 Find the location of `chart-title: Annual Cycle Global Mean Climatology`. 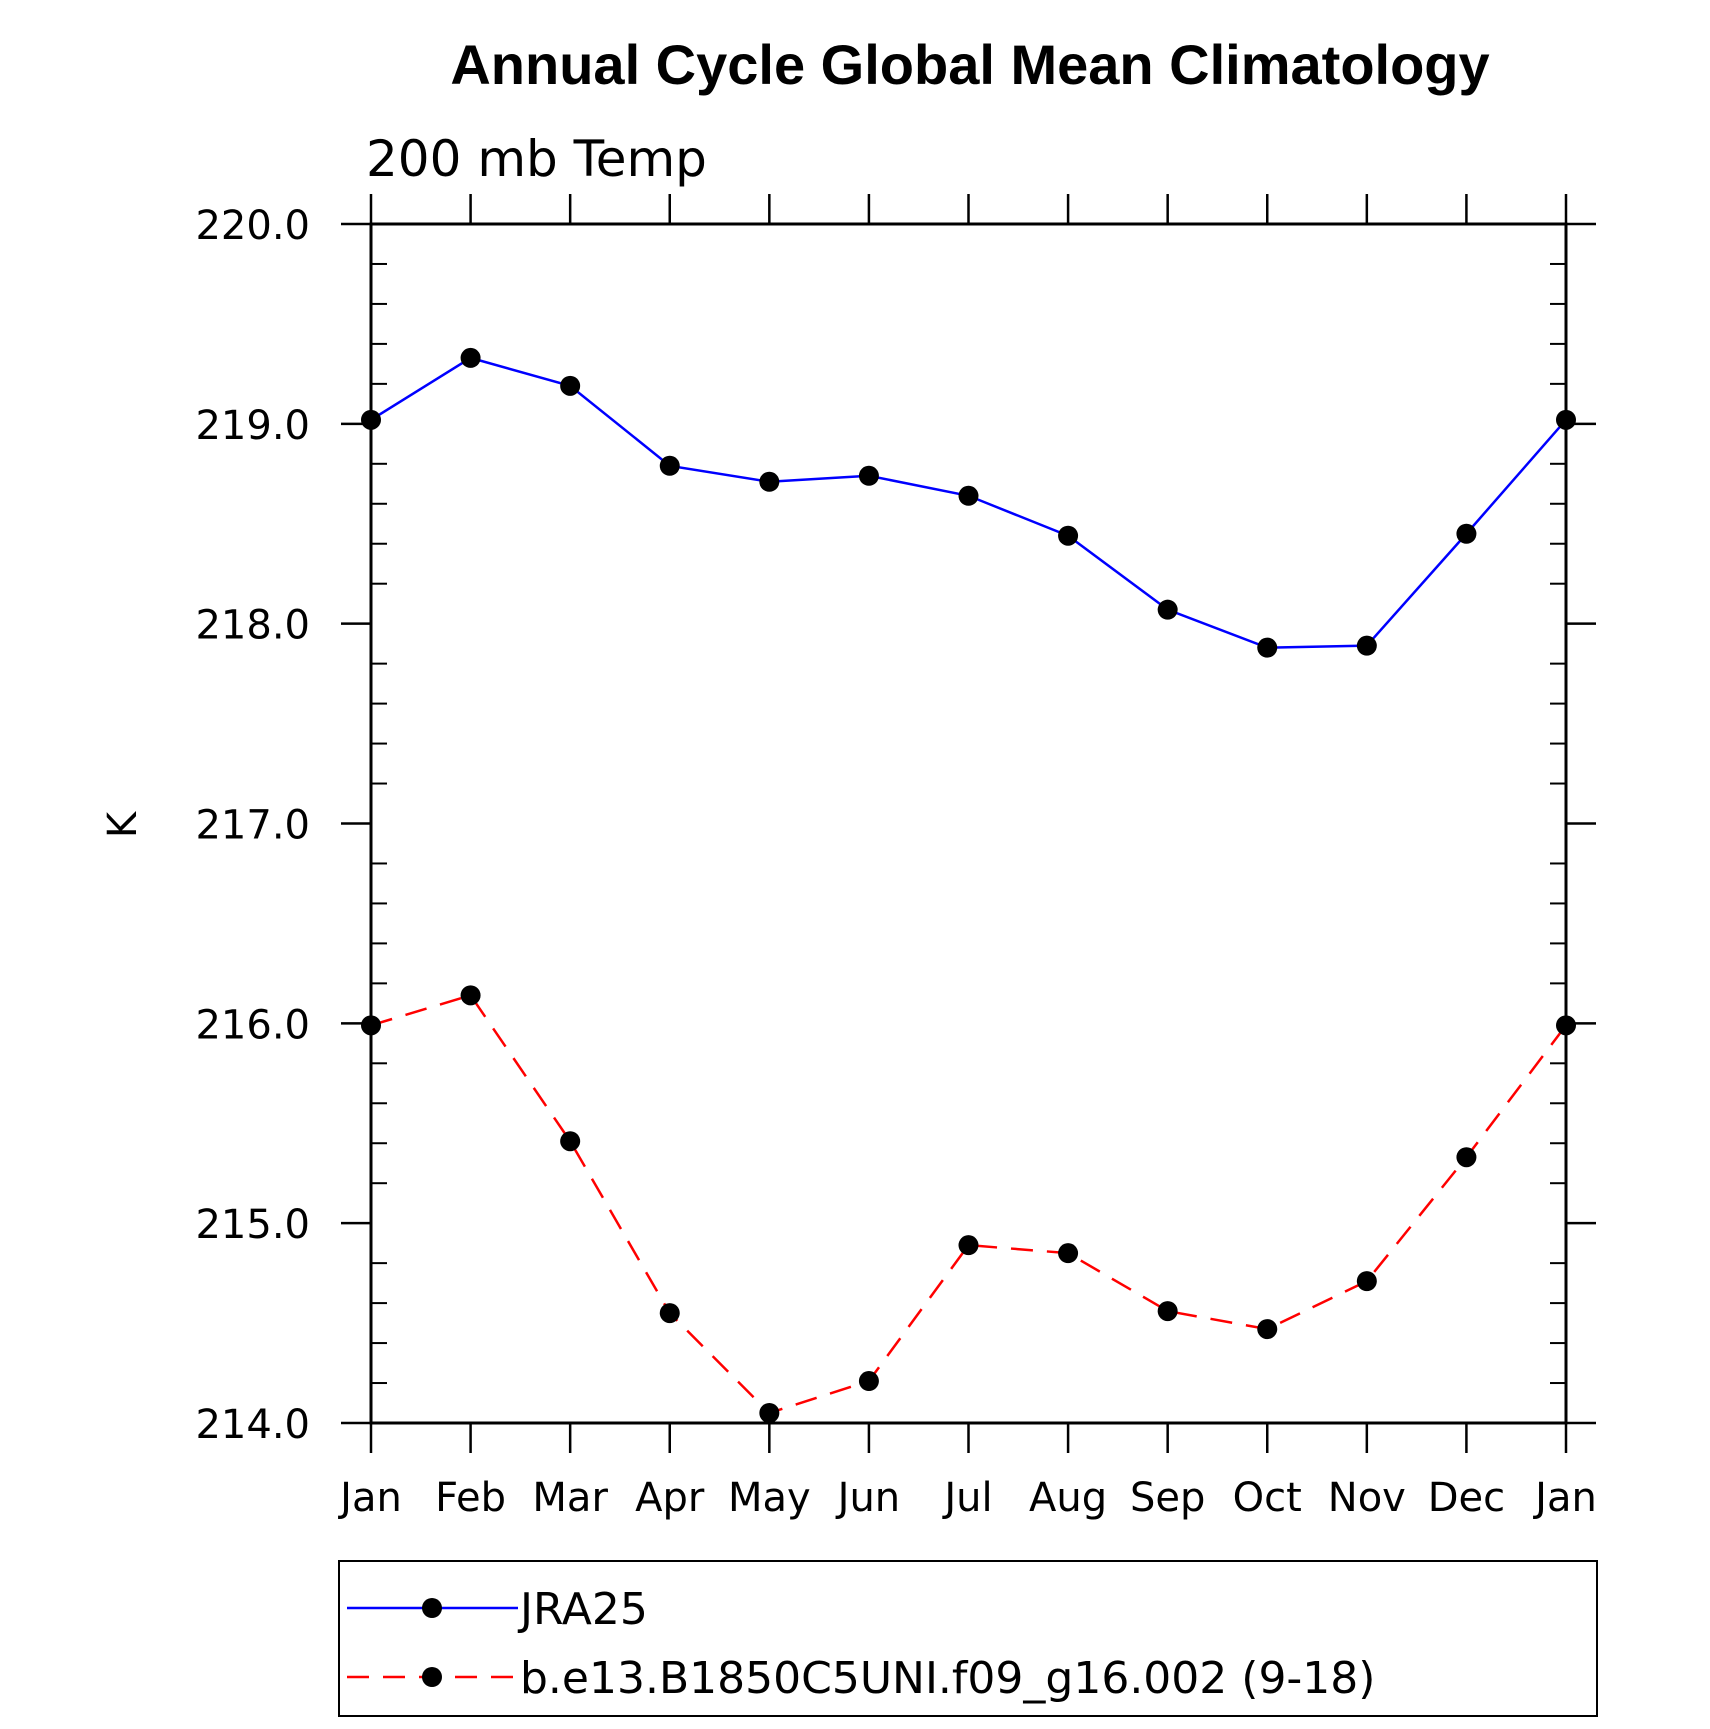

chart-title: Annual Cycle Global Mean Climatology is located at coordinates (969, 64).